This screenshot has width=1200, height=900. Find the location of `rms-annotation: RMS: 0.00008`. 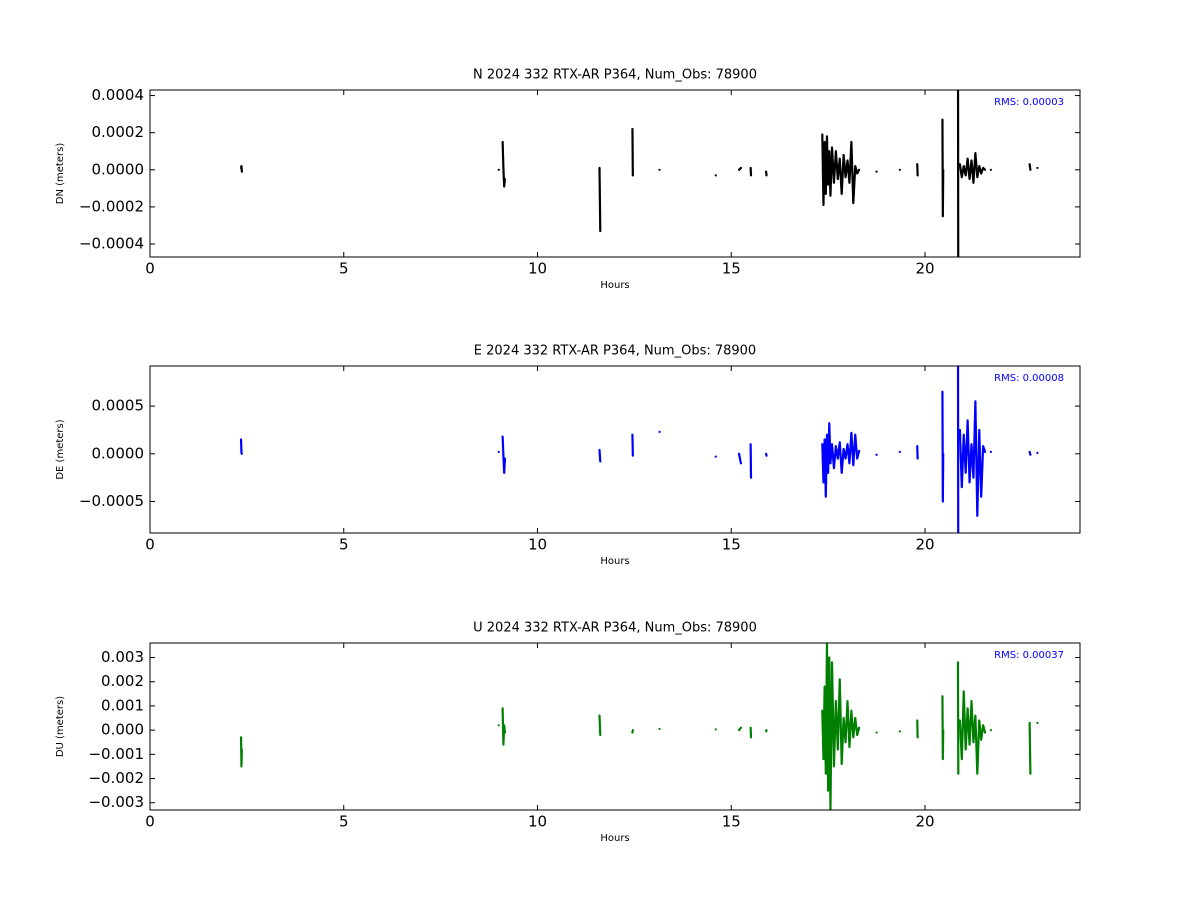

rms-annotation: RMS: 0.00008 is located at coordinates (1029, 378).